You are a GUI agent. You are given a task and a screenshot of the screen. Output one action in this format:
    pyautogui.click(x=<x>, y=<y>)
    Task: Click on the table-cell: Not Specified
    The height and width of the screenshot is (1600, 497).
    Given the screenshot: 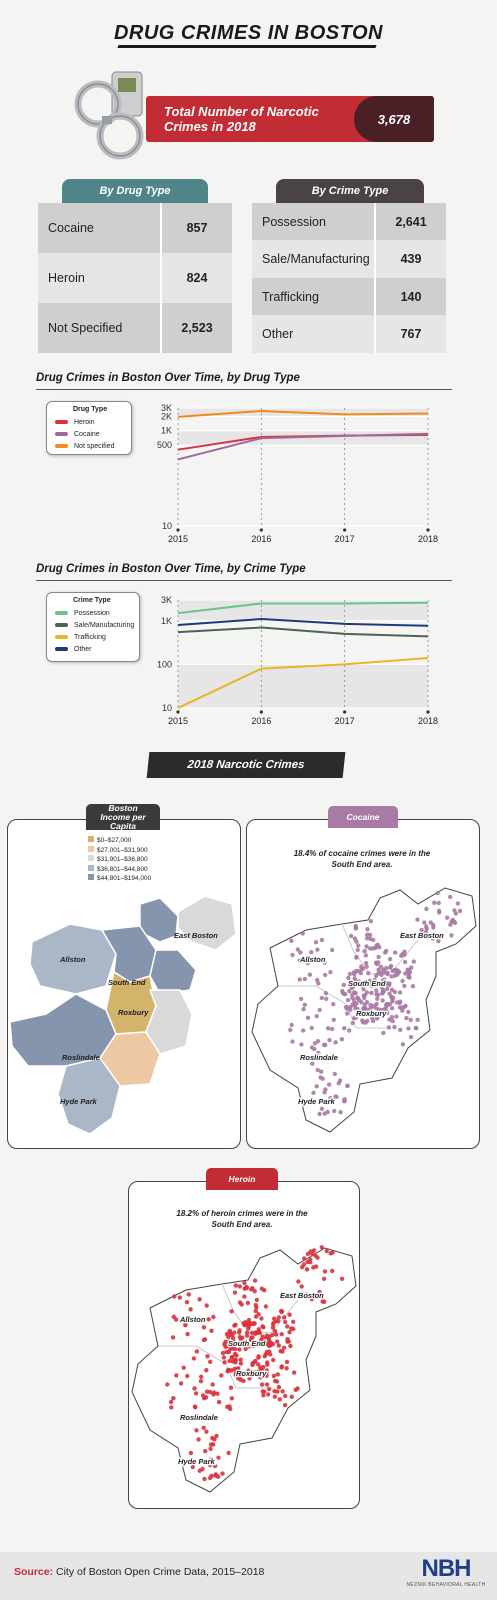 What is the action you would take?
    pyautogui.click(x=99, y=328)
    